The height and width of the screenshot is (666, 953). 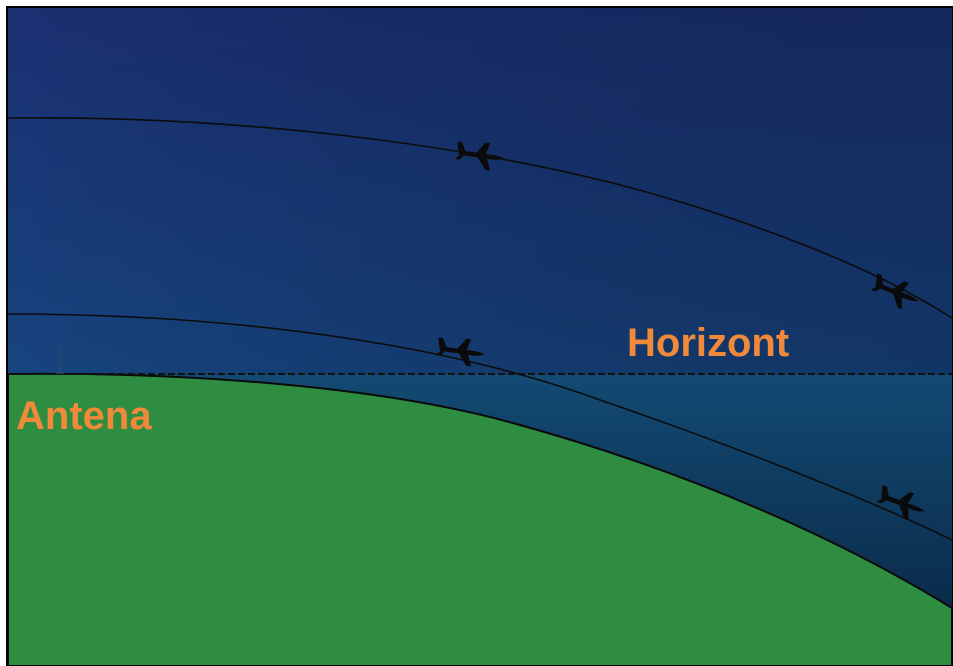 What do you see at coordinates (60, 359) in the screenshot?
I see `antenna-icon` at bounding box center [60, 359].